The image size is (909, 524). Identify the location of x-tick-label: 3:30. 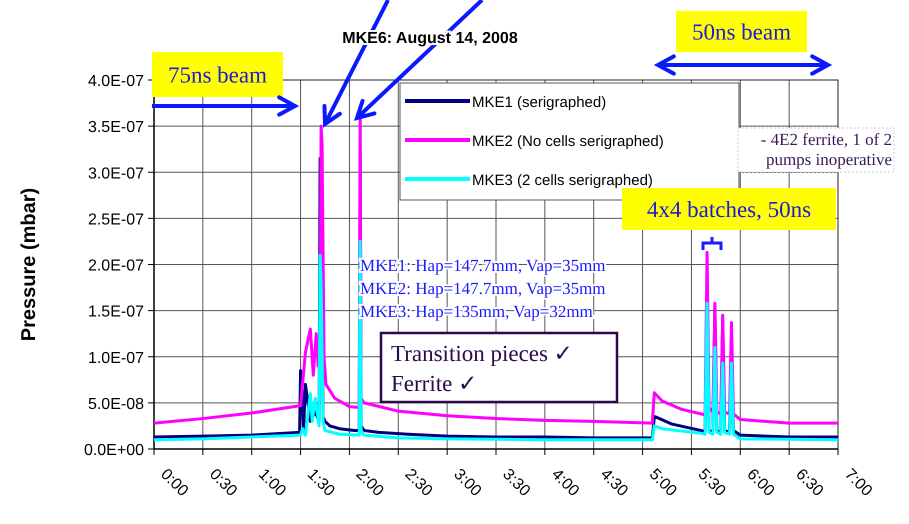
(516, 483).